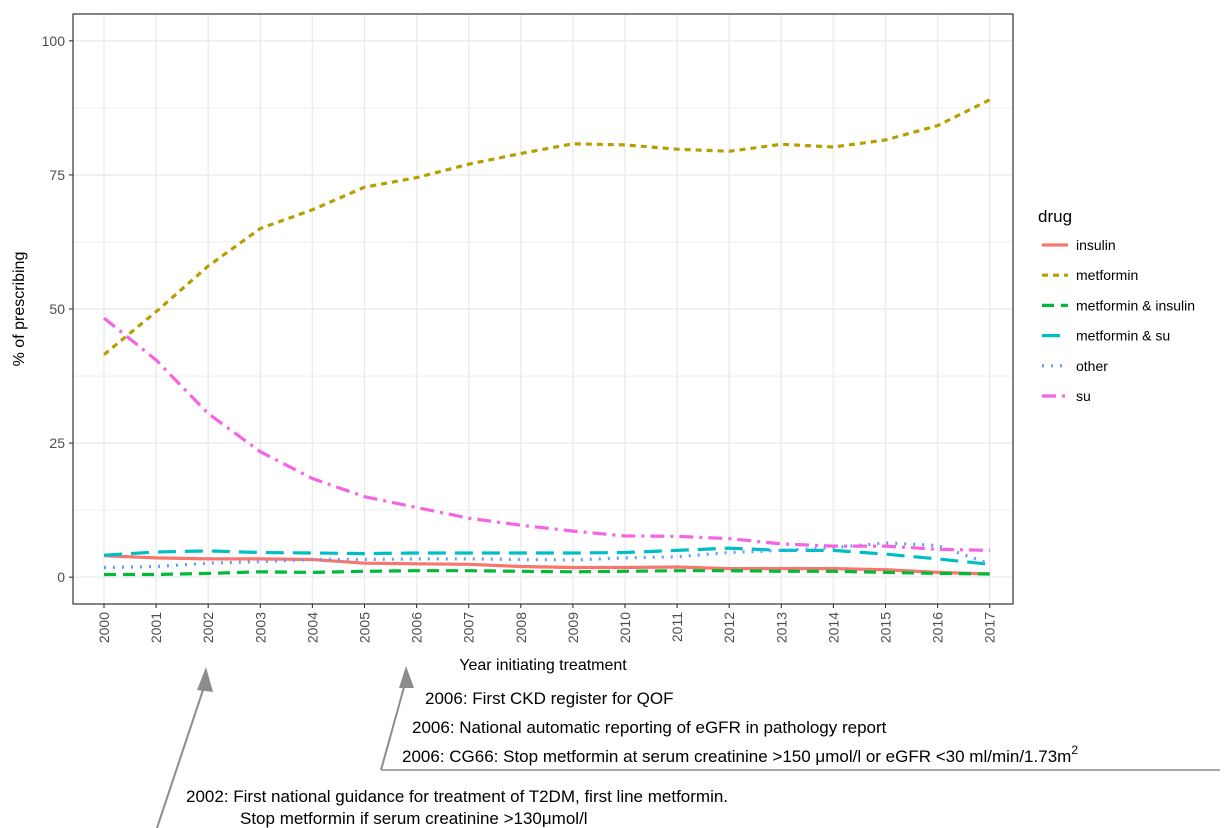  What do you see at coordinates (886, 627) in the screenshot?
I see `x-tick-label: 2015` at bounding box center [886, 627].